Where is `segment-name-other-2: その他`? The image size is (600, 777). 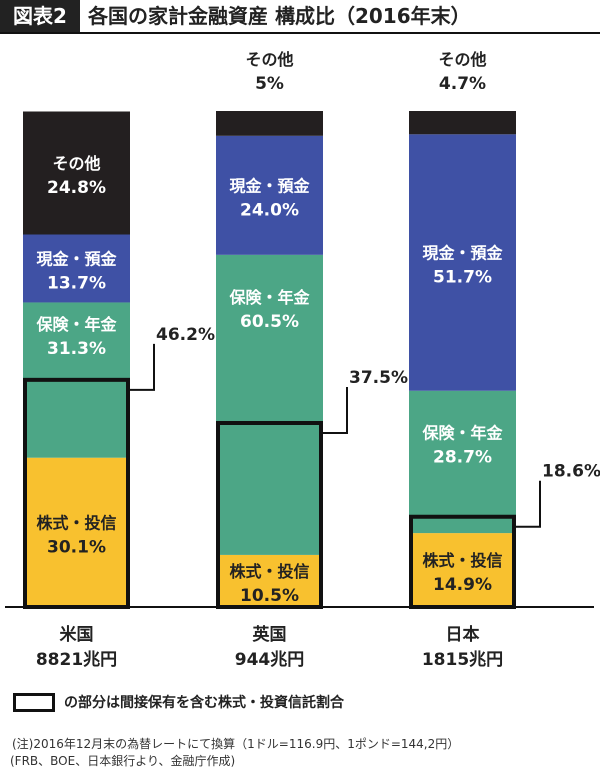
segment-name-other-2: その他 is located at coordinates (462, 59).